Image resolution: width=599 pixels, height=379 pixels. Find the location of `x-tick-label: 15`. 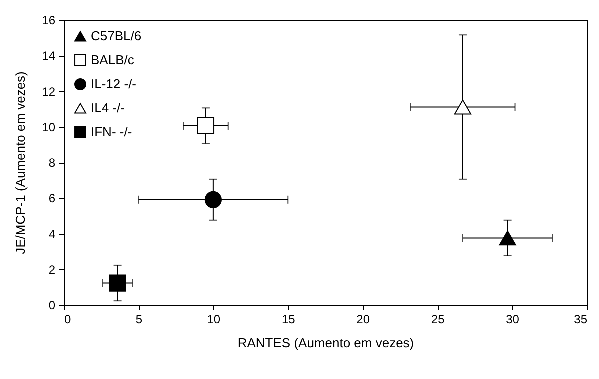

x-tick-label: 15 is located at coordinates (289, 319).